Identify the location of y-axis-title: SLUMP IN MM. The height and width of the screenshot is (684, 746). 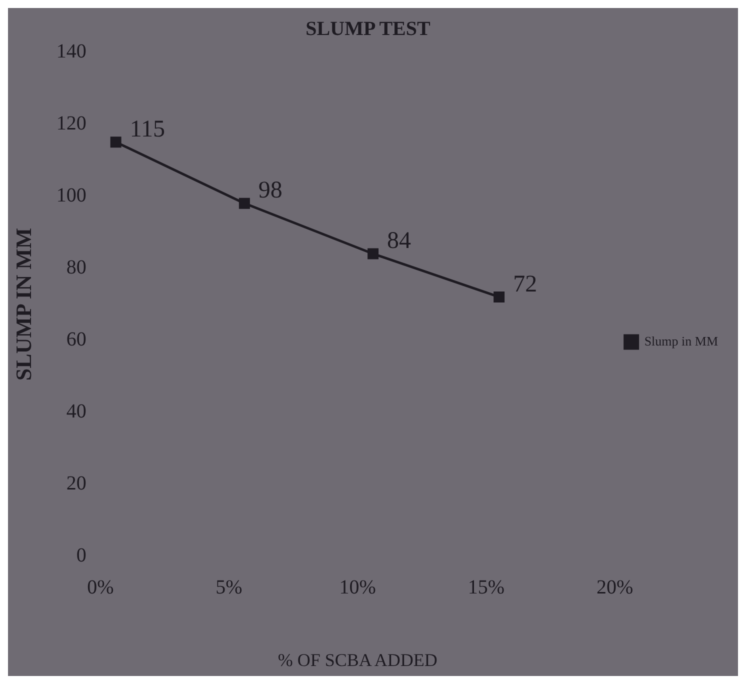
(23, 304).